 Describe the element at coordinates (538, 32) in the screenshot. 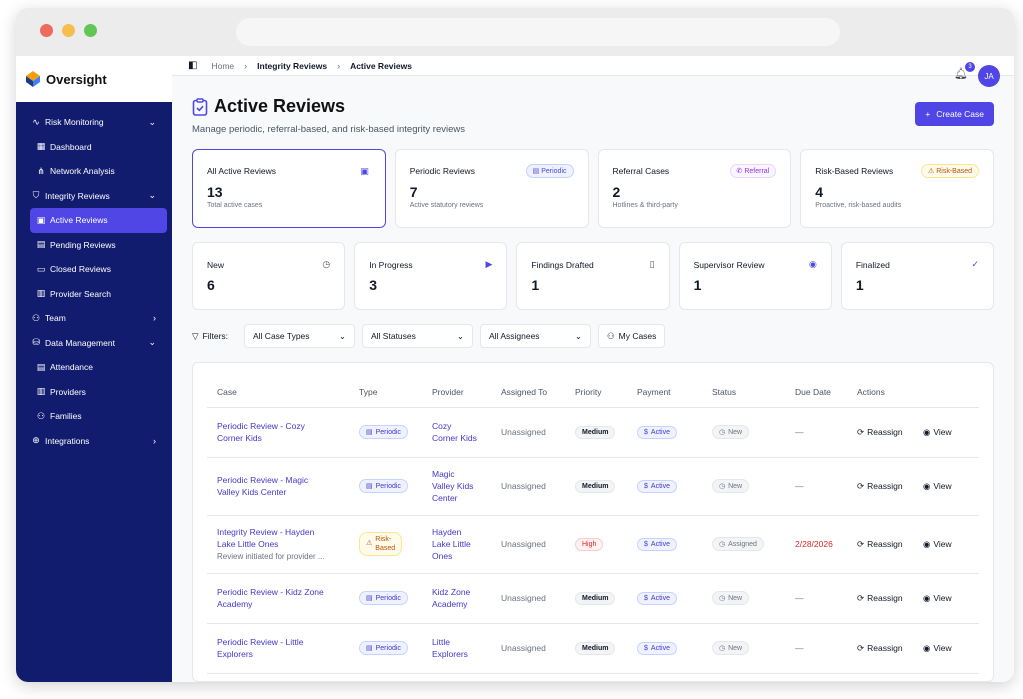

I see `address-bar` at that location.